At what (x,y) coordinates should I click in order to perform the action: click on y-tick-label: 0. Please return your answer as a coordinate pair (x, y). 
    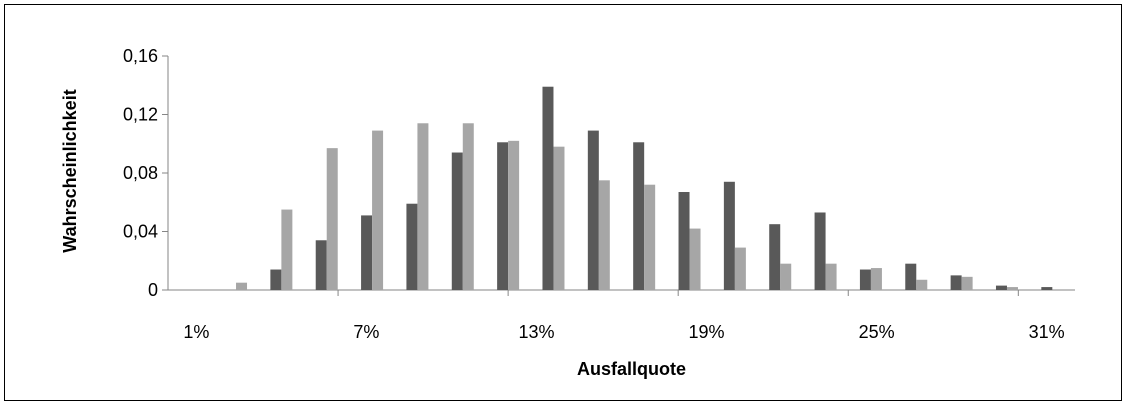
    Looking at the image, I should click on (153, 290).